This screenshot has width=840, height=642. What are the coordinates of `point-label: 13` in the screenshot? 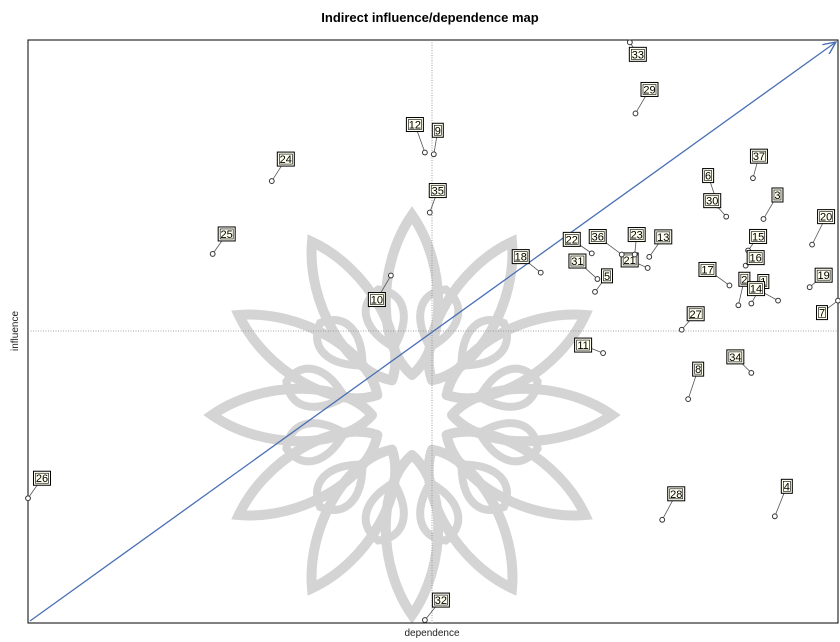 It's located at (663, 238).